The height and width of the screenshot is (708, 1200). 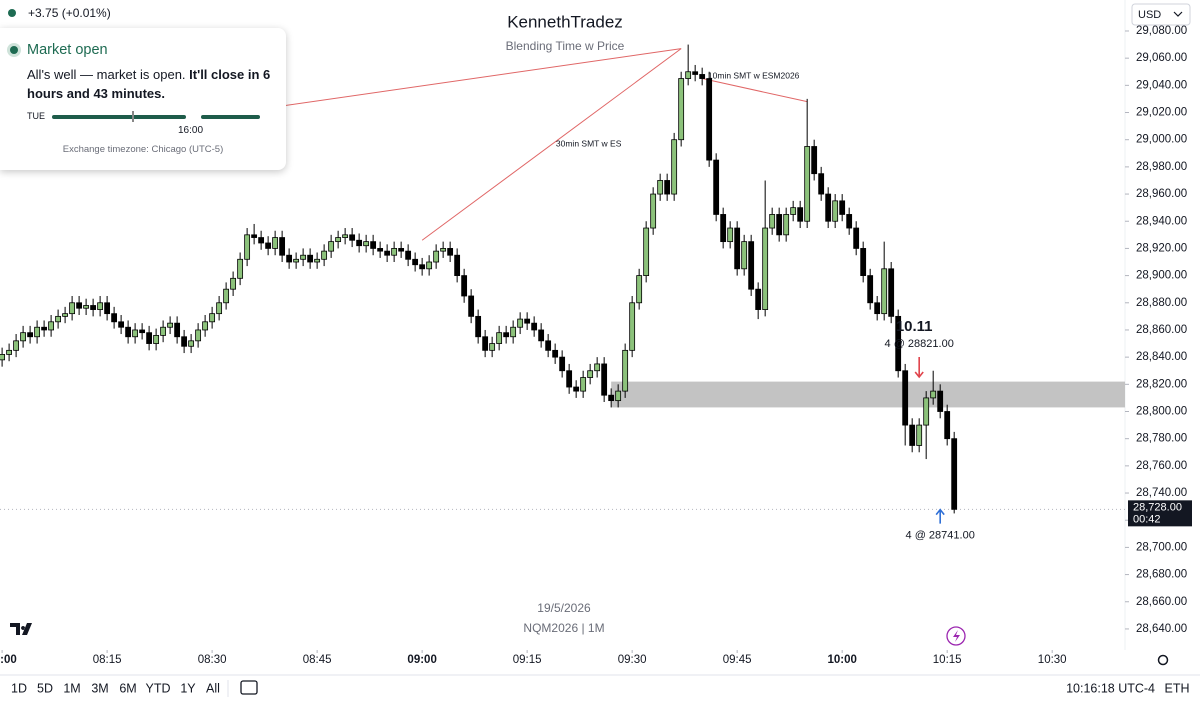 What do you see at coordinates (133, 116) in the screenshot?
I see `now-tick` at bounding box center [133, 116].